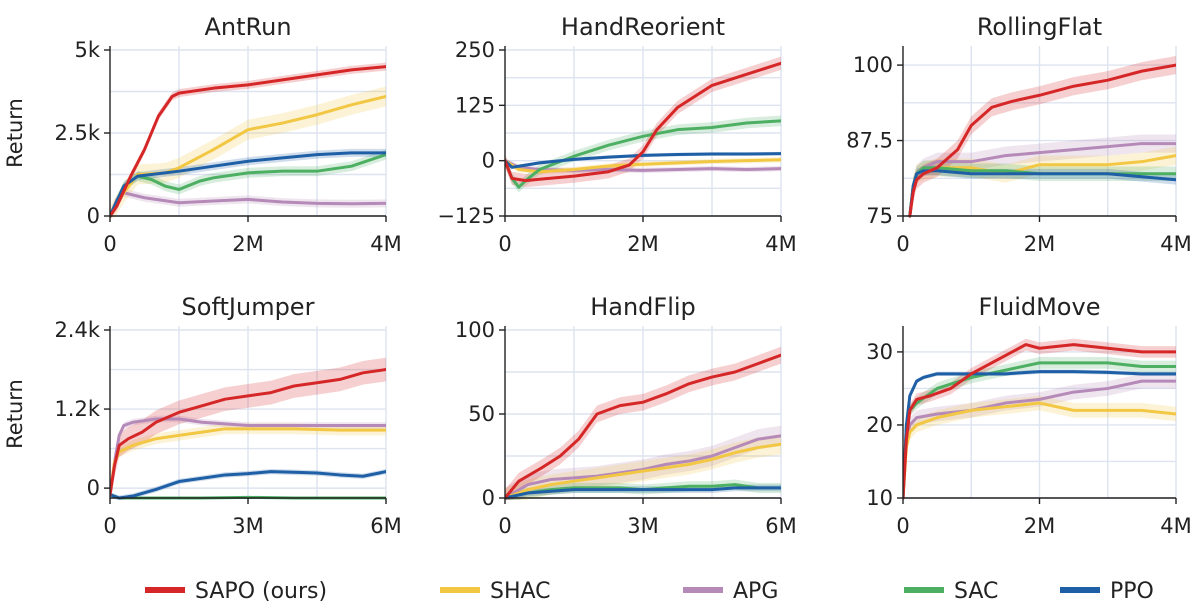 The width and height of the screenshot is (1196, 612). I want to click on panel-handflip: 0 50 100 0 3M 6M HandFlip, so click(626, 415).